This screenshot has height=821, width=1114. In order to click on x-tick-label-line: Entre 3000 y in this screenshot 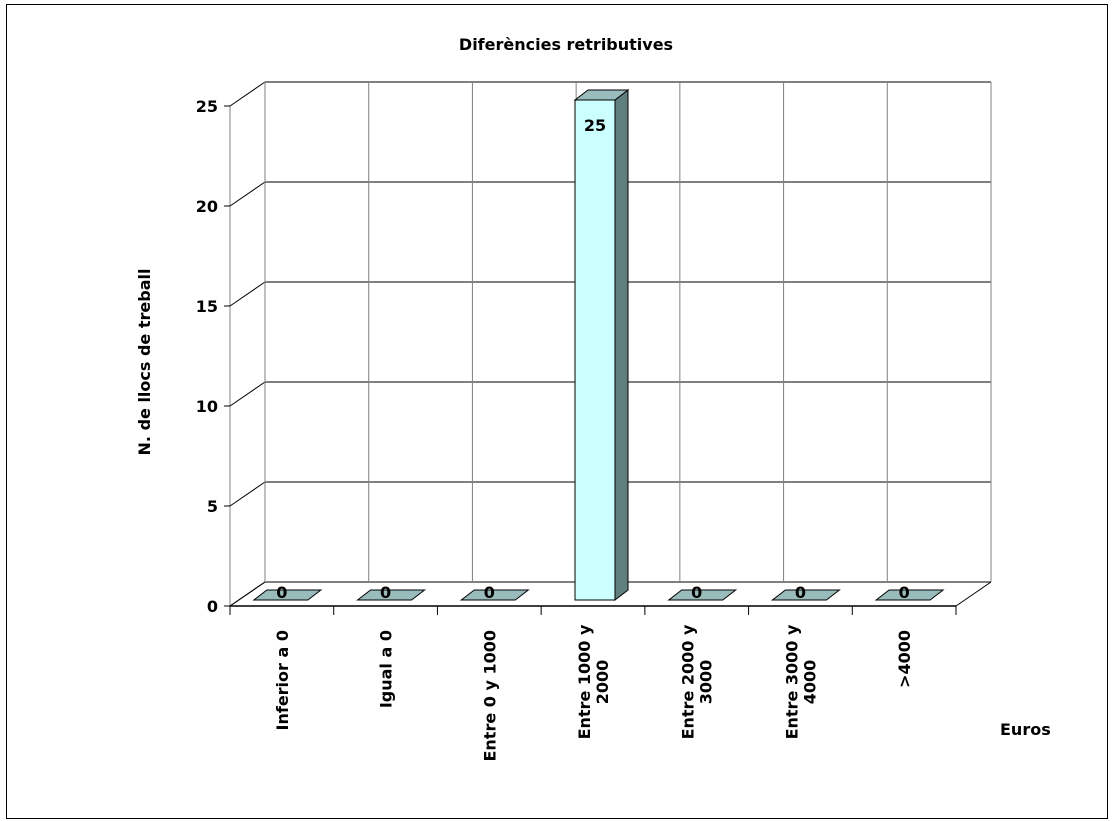, I will do `click(791, 681)`.